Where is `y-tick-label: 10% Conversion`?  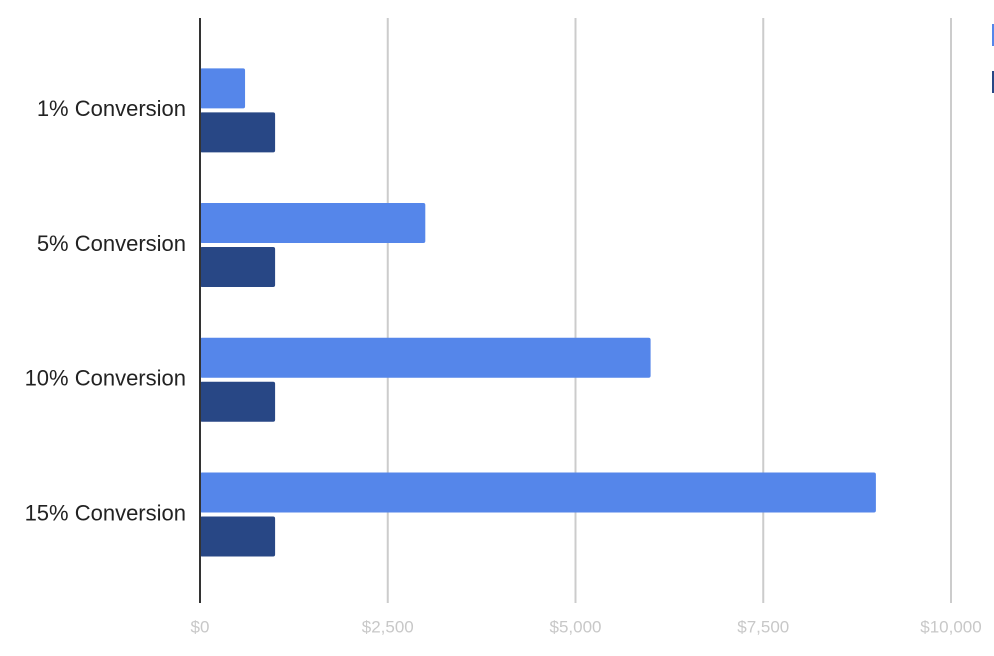
y-tick-label: 10% Conversion is located at coordinates (105, 378).